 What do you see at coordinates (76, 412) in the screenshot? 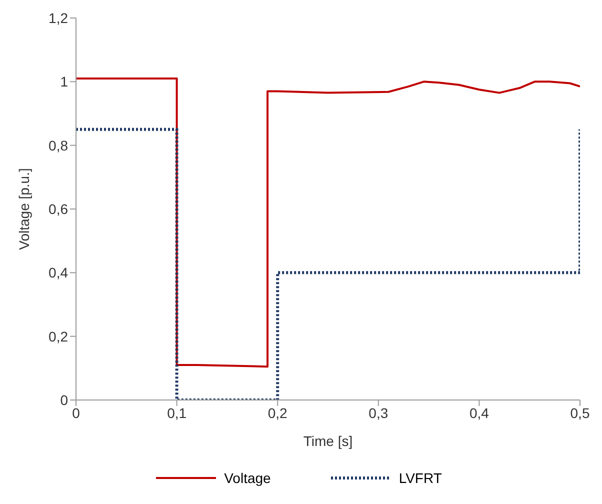
I see `x-tick-label: 0` at bounding box center [76, 412].